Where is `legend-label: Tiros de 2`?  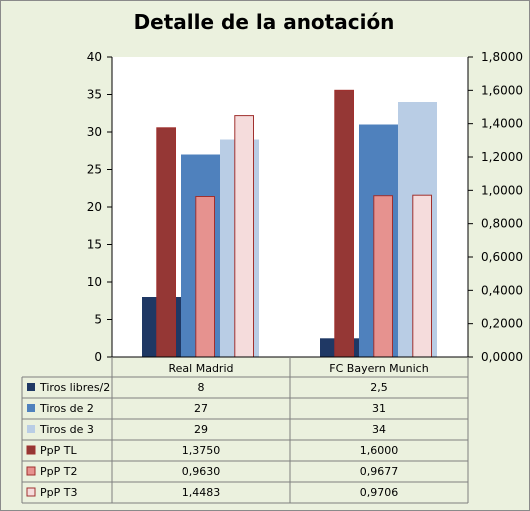
legend-label: Tiros de 2 is located at coordinates (66, 408).